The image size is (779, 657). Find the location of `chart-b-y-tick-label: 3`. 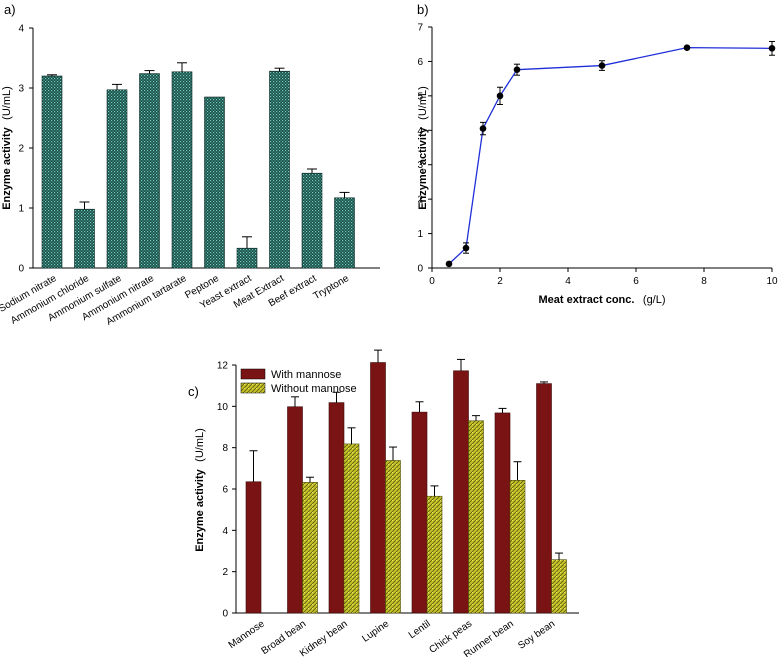

chart-b-y-tick-label: 3 is located at coordinates (420, 165).